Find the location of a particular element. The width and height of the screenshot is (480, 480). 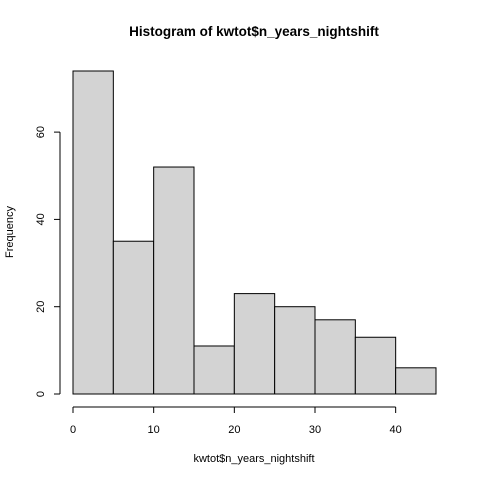

y-axis: 0 20 40 60 is located at coordinates (47, 261).